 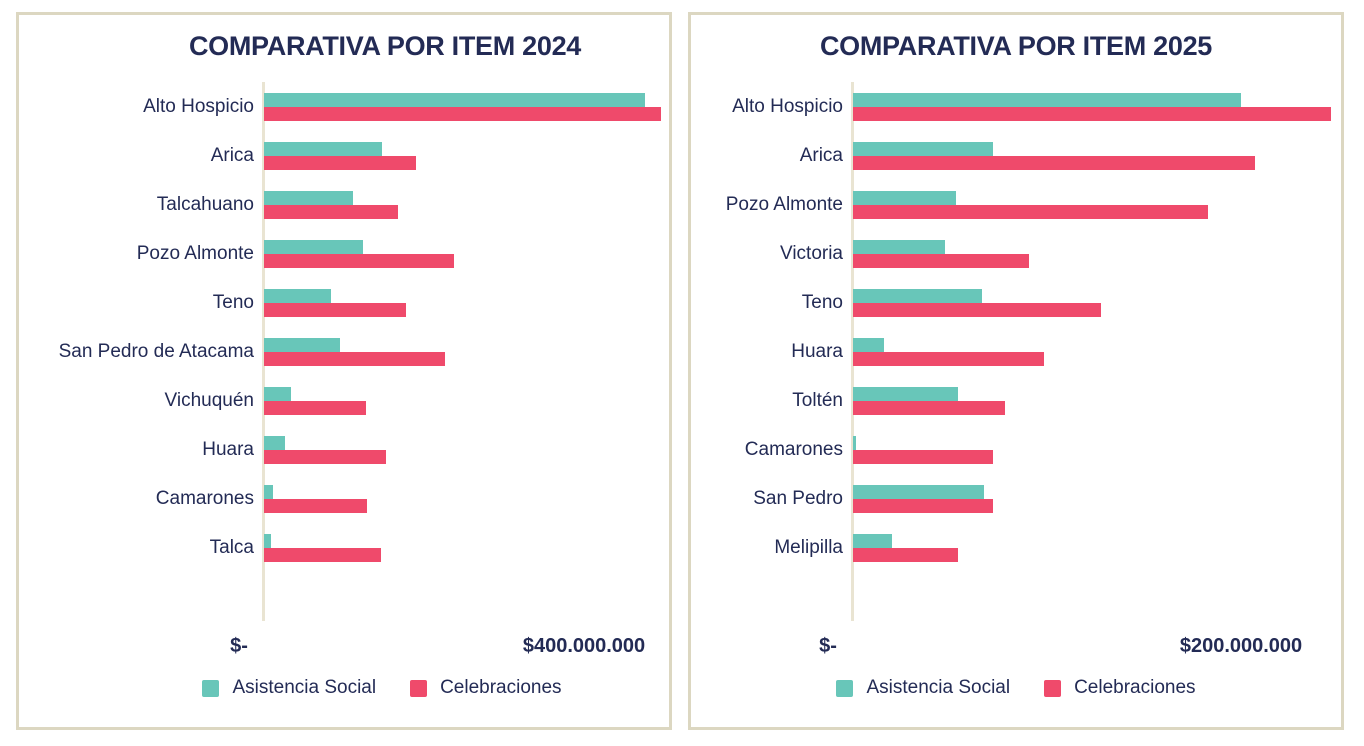 I want to click on category-label: Pozo Almonte, so click(x=195, y=253).